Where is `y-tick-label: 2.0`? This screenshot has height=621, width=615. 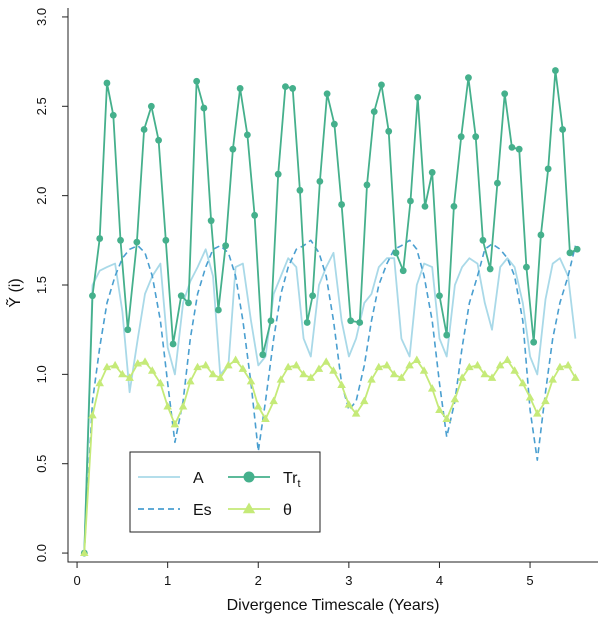
y-tick-label: 2.0 is located at coordinates (41, 196).